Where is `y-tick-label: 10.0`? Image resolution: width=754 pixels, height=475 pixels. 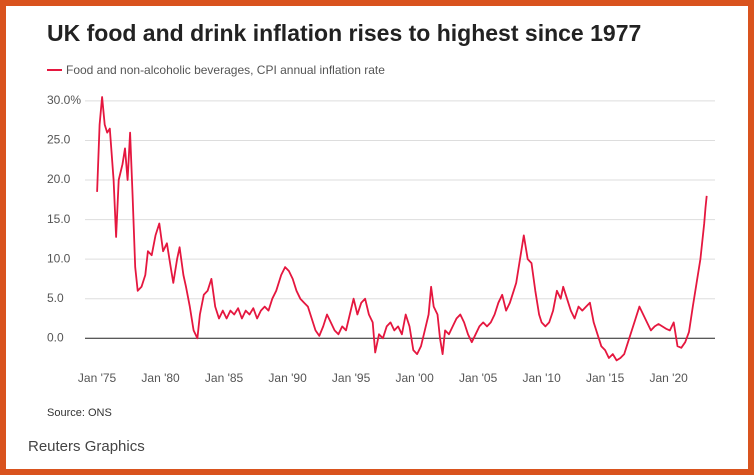 y-tick-label: 10.0 is located at coordinates (59, 258).